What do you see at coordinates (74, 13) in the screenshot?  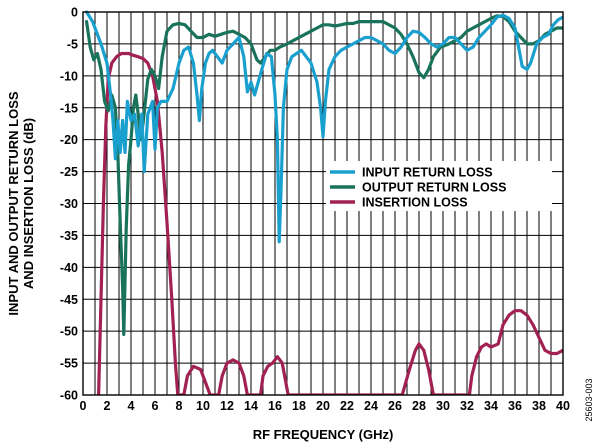 I see `y-tick-label: 0` at bounding box center [74, 13].